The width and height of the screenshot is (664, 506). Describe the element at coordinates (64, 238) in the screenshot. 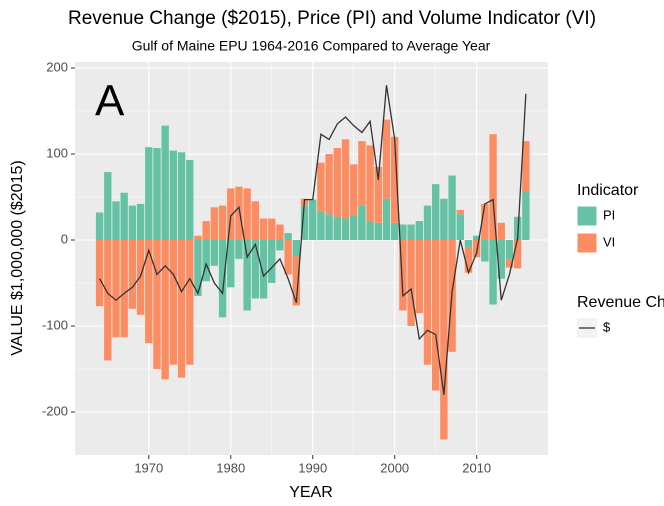

I see `y-tick-label: 0` at that location.